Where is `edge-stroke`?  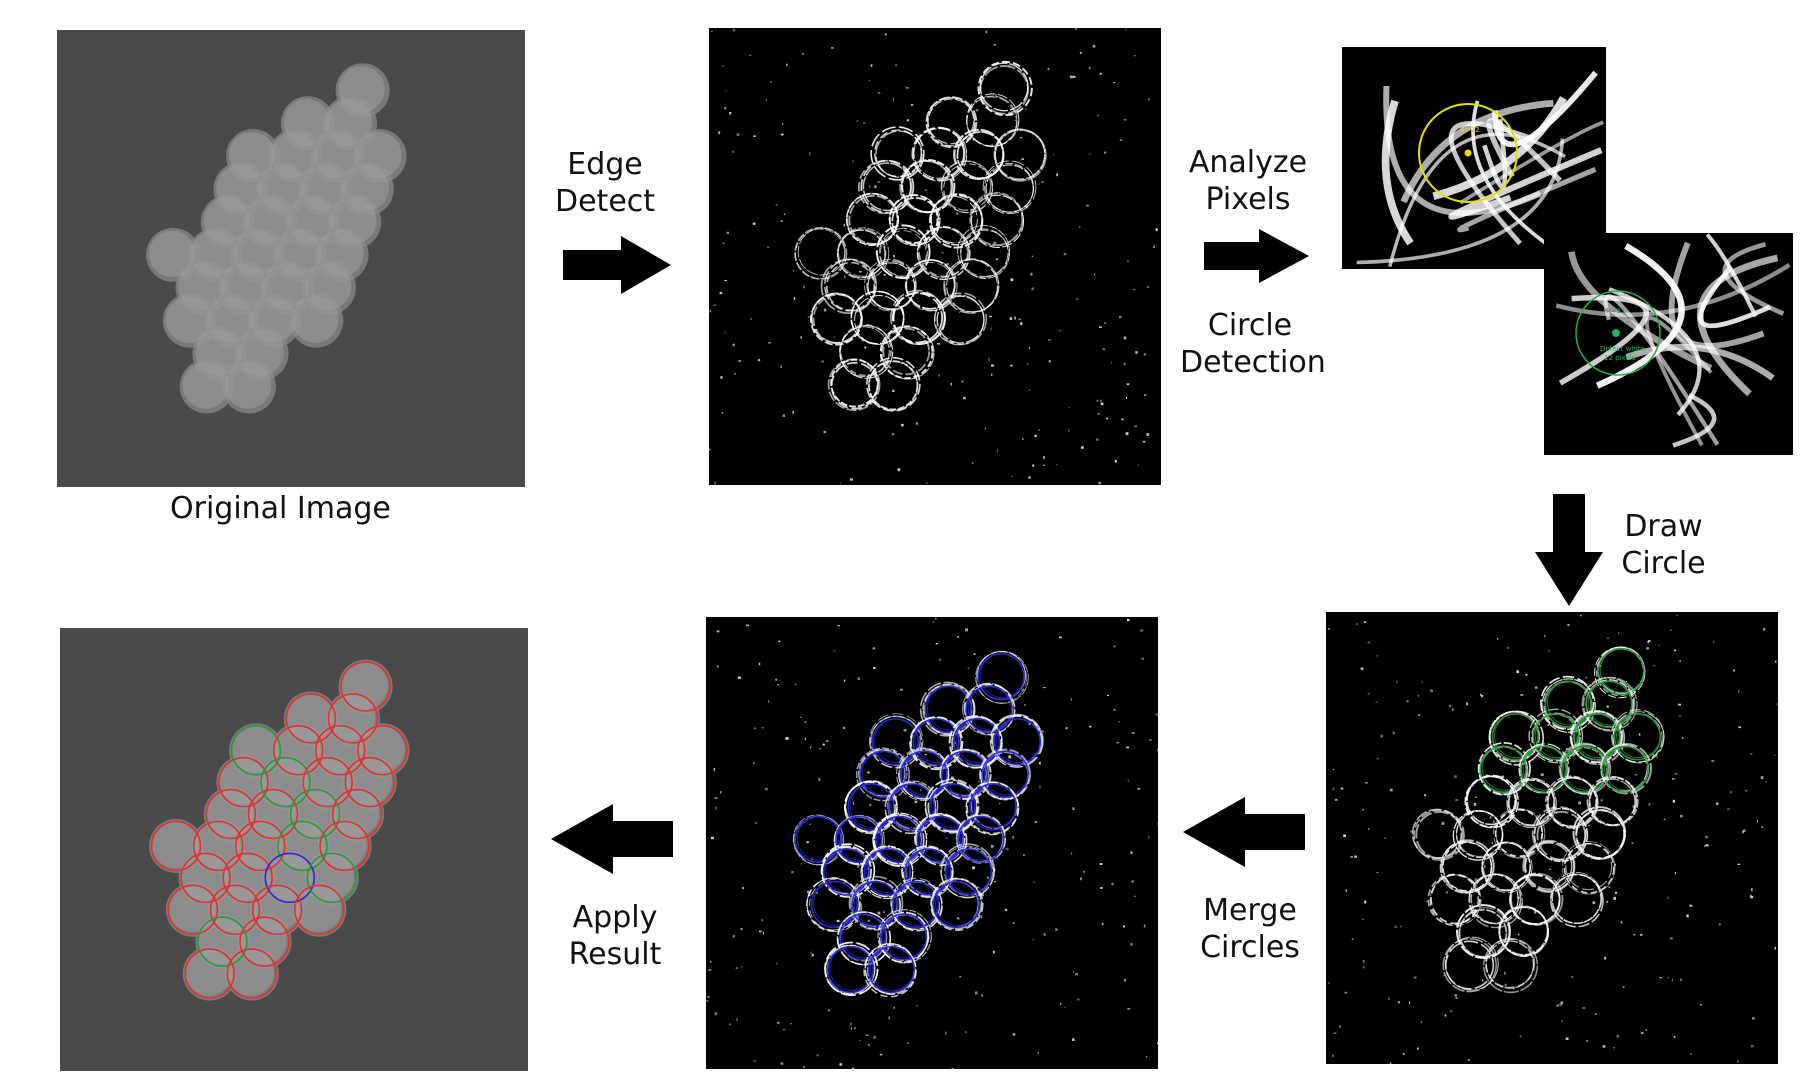 edge-stroke is located at coordinates (1525, 183).